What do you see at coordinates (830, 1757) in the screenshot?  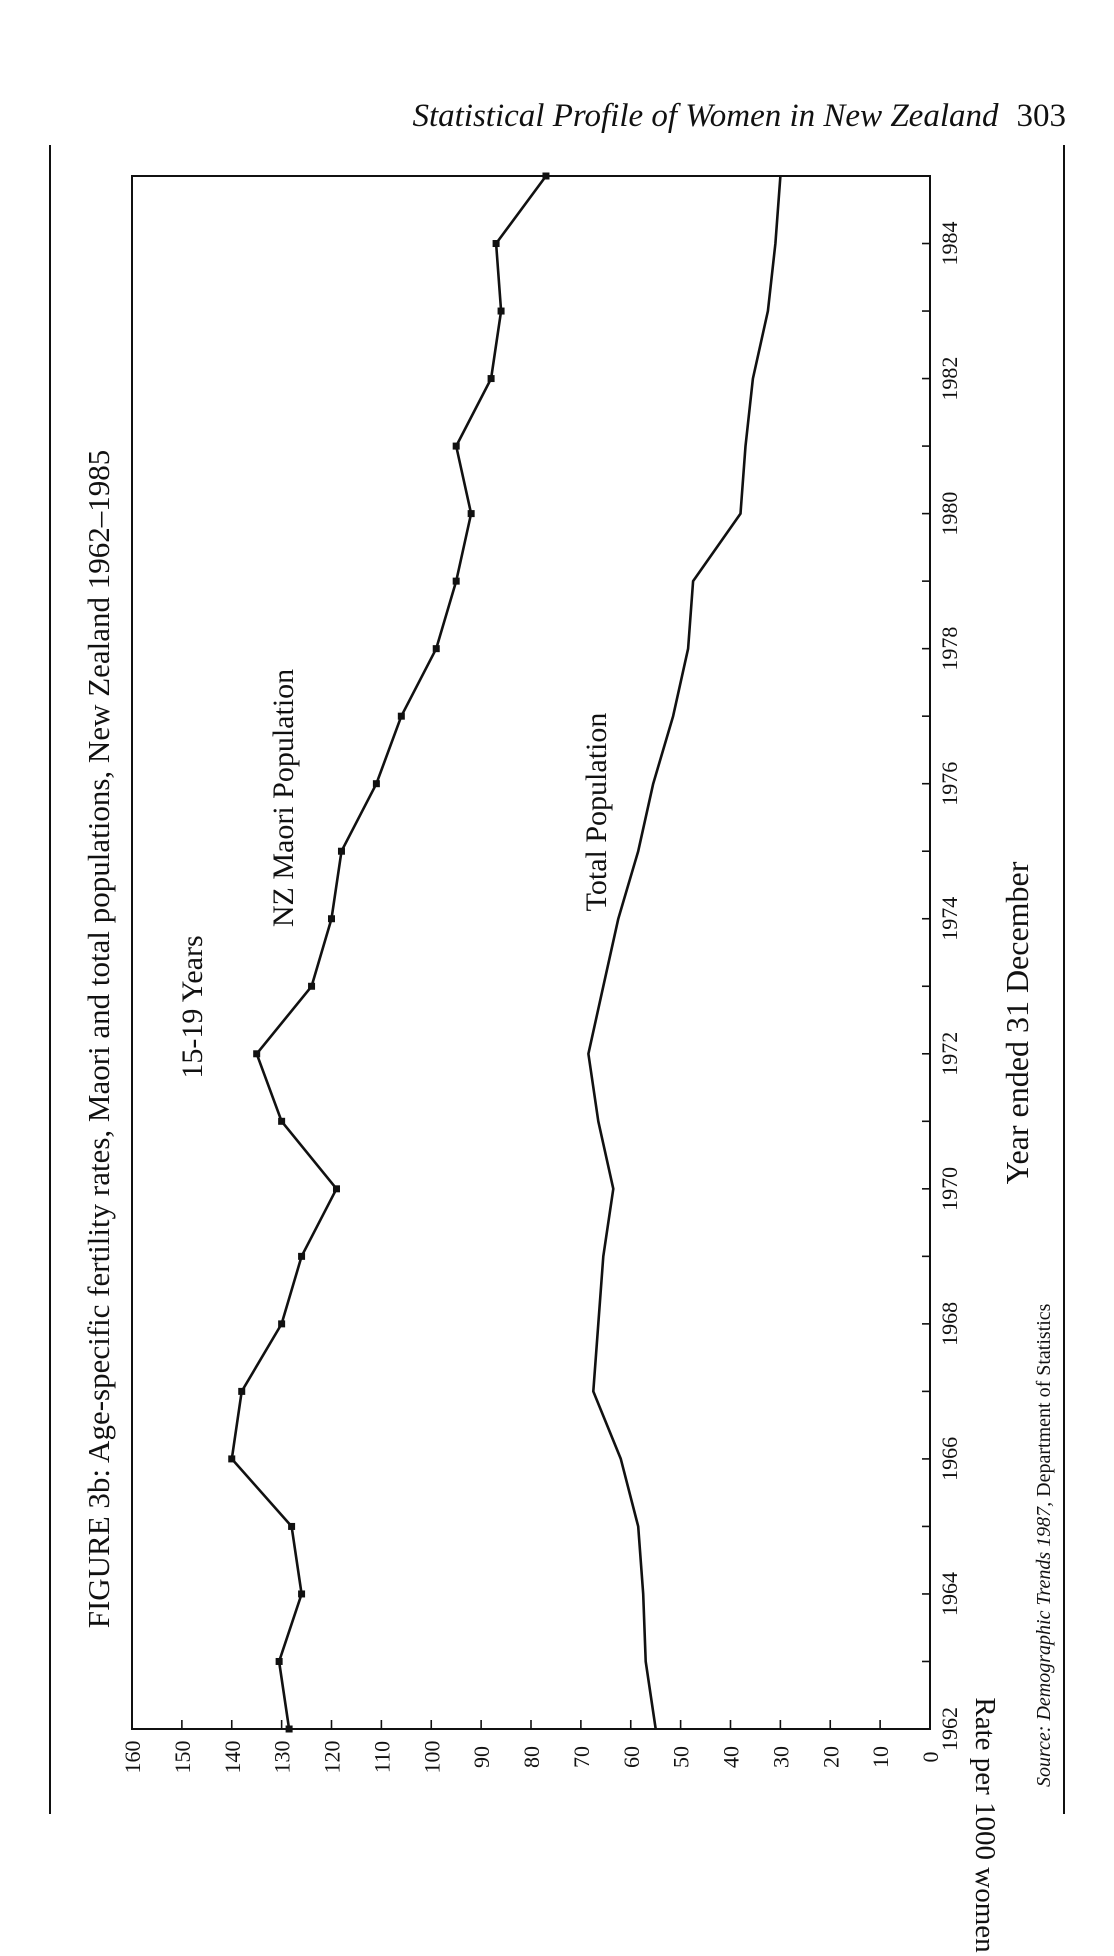 I see `y-tick-label: 20` at bounding box center [830, 1757].